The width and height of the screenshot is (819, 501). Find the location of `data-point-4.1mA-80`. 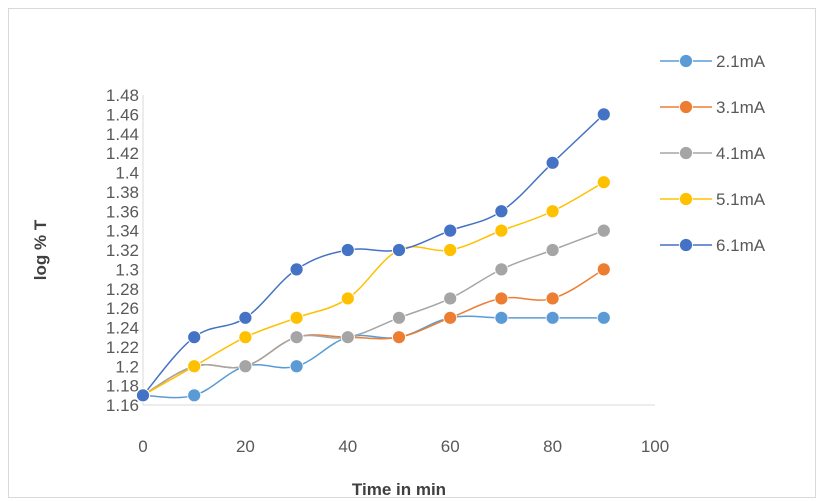

data-point-4.1mA-80 is located at coordinates (552, 250).